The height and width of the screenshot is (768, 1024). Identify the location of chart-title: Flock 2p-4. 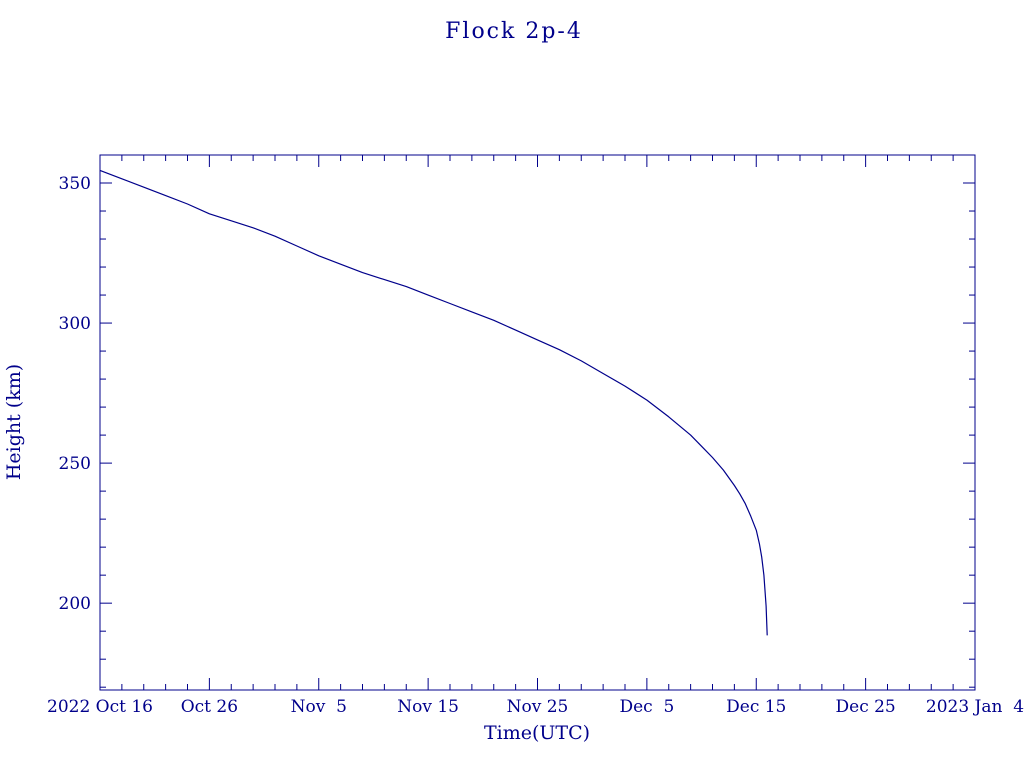
(514, 31).